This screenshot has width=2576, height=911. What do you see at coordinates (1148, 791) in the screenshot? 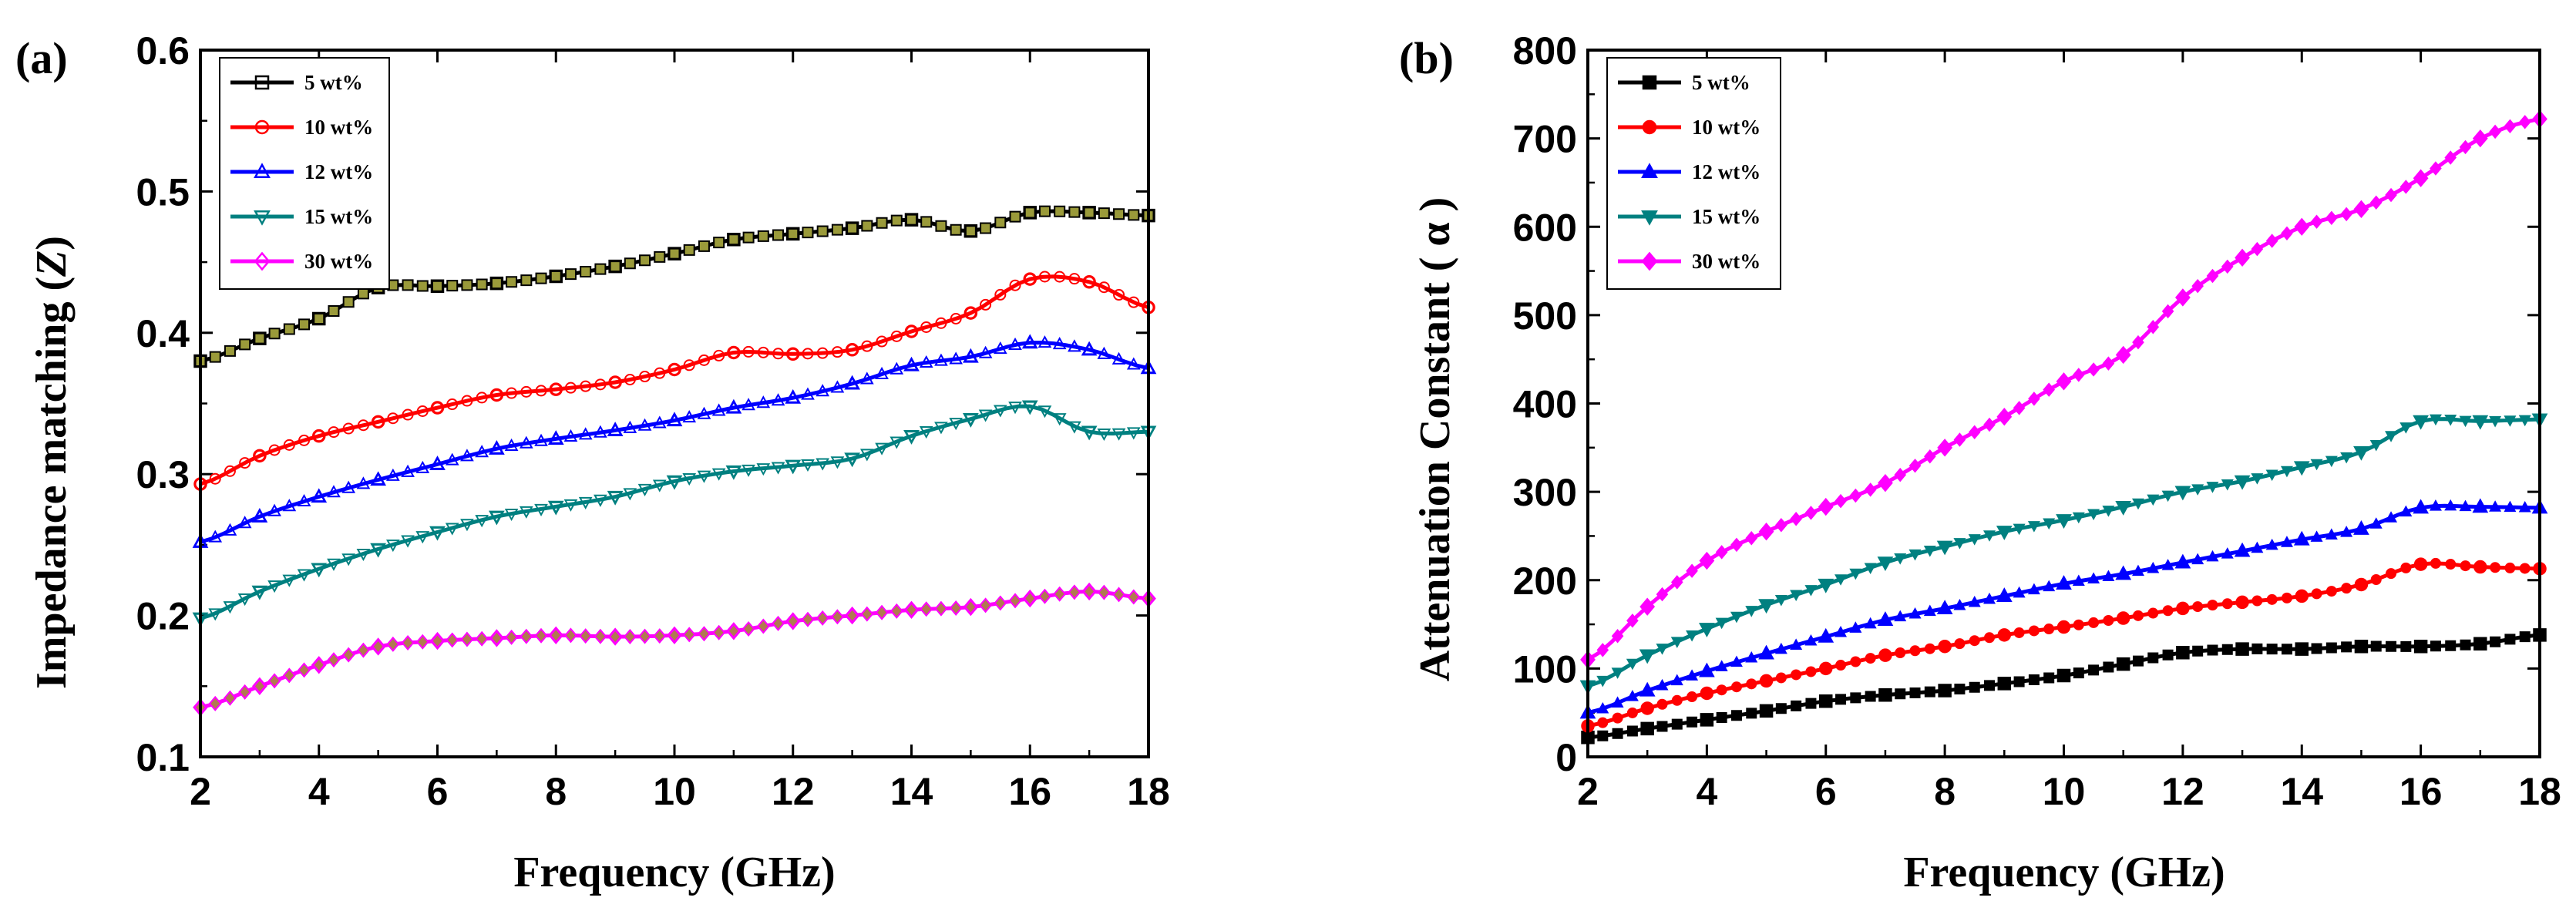
I see `x-tick-label: 18` at bounding box center [1148, 791].